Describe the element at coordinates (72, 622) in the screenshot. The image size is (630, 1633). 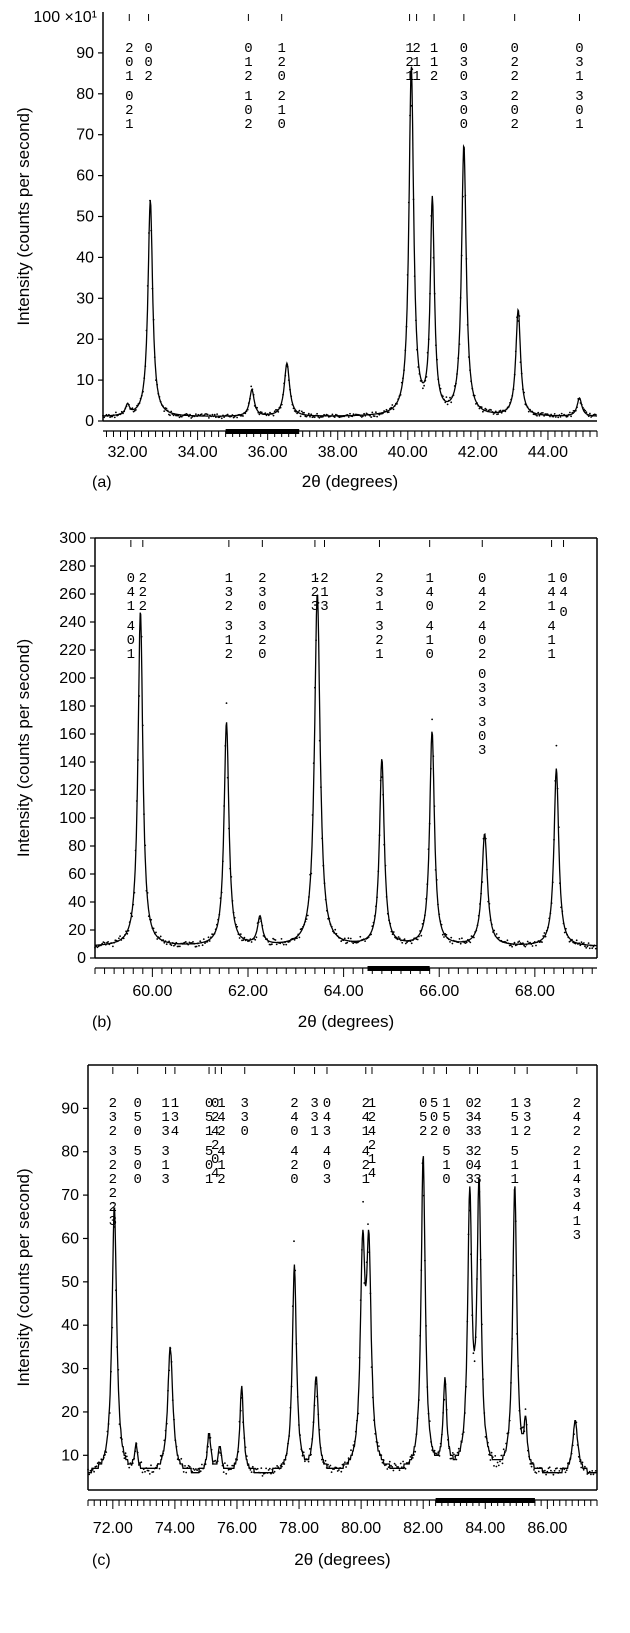
I see `y-tick-label: 240` at that location.